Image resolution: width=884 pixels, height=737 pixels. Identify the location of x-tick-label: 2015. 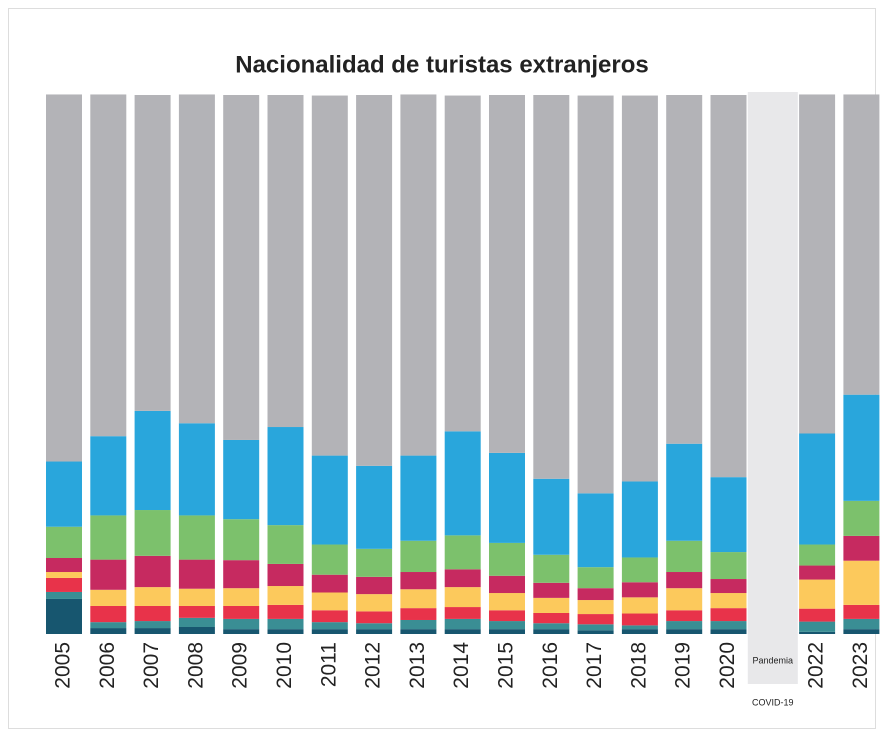
(506, 665).